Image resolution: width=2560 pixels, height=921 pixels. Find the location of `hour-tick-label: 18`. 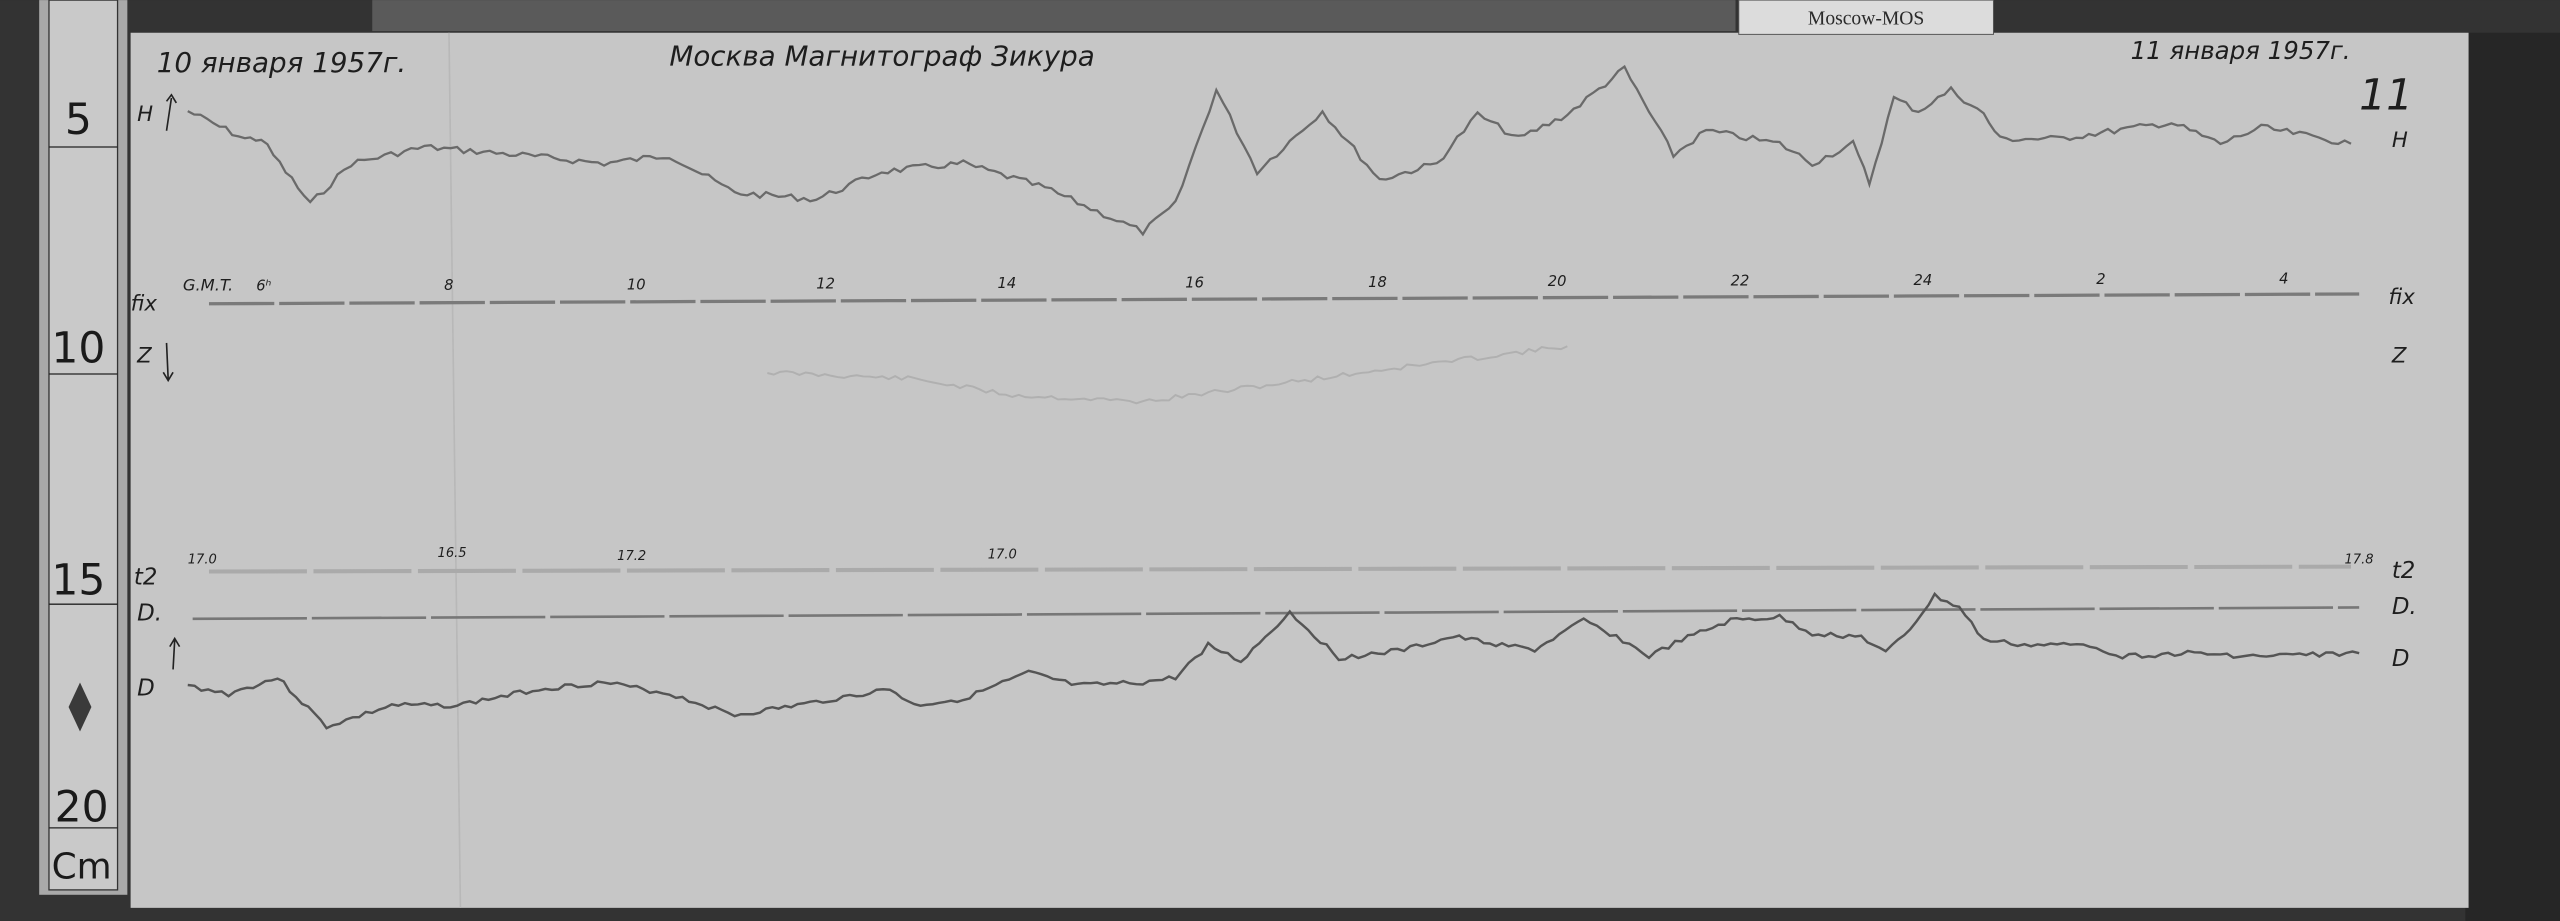

hour-tick-label: 18 is located at coordinates (1377, 282).